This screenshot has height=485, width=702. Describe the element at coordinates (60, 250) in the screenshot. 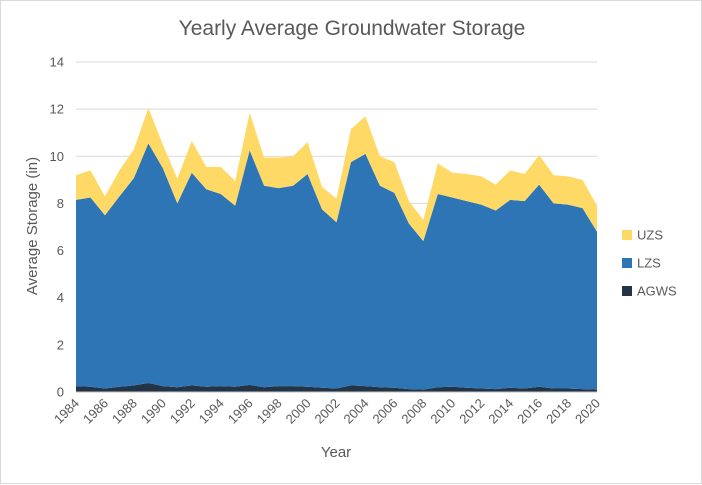

I see `y-tick-label: 6` at that location.